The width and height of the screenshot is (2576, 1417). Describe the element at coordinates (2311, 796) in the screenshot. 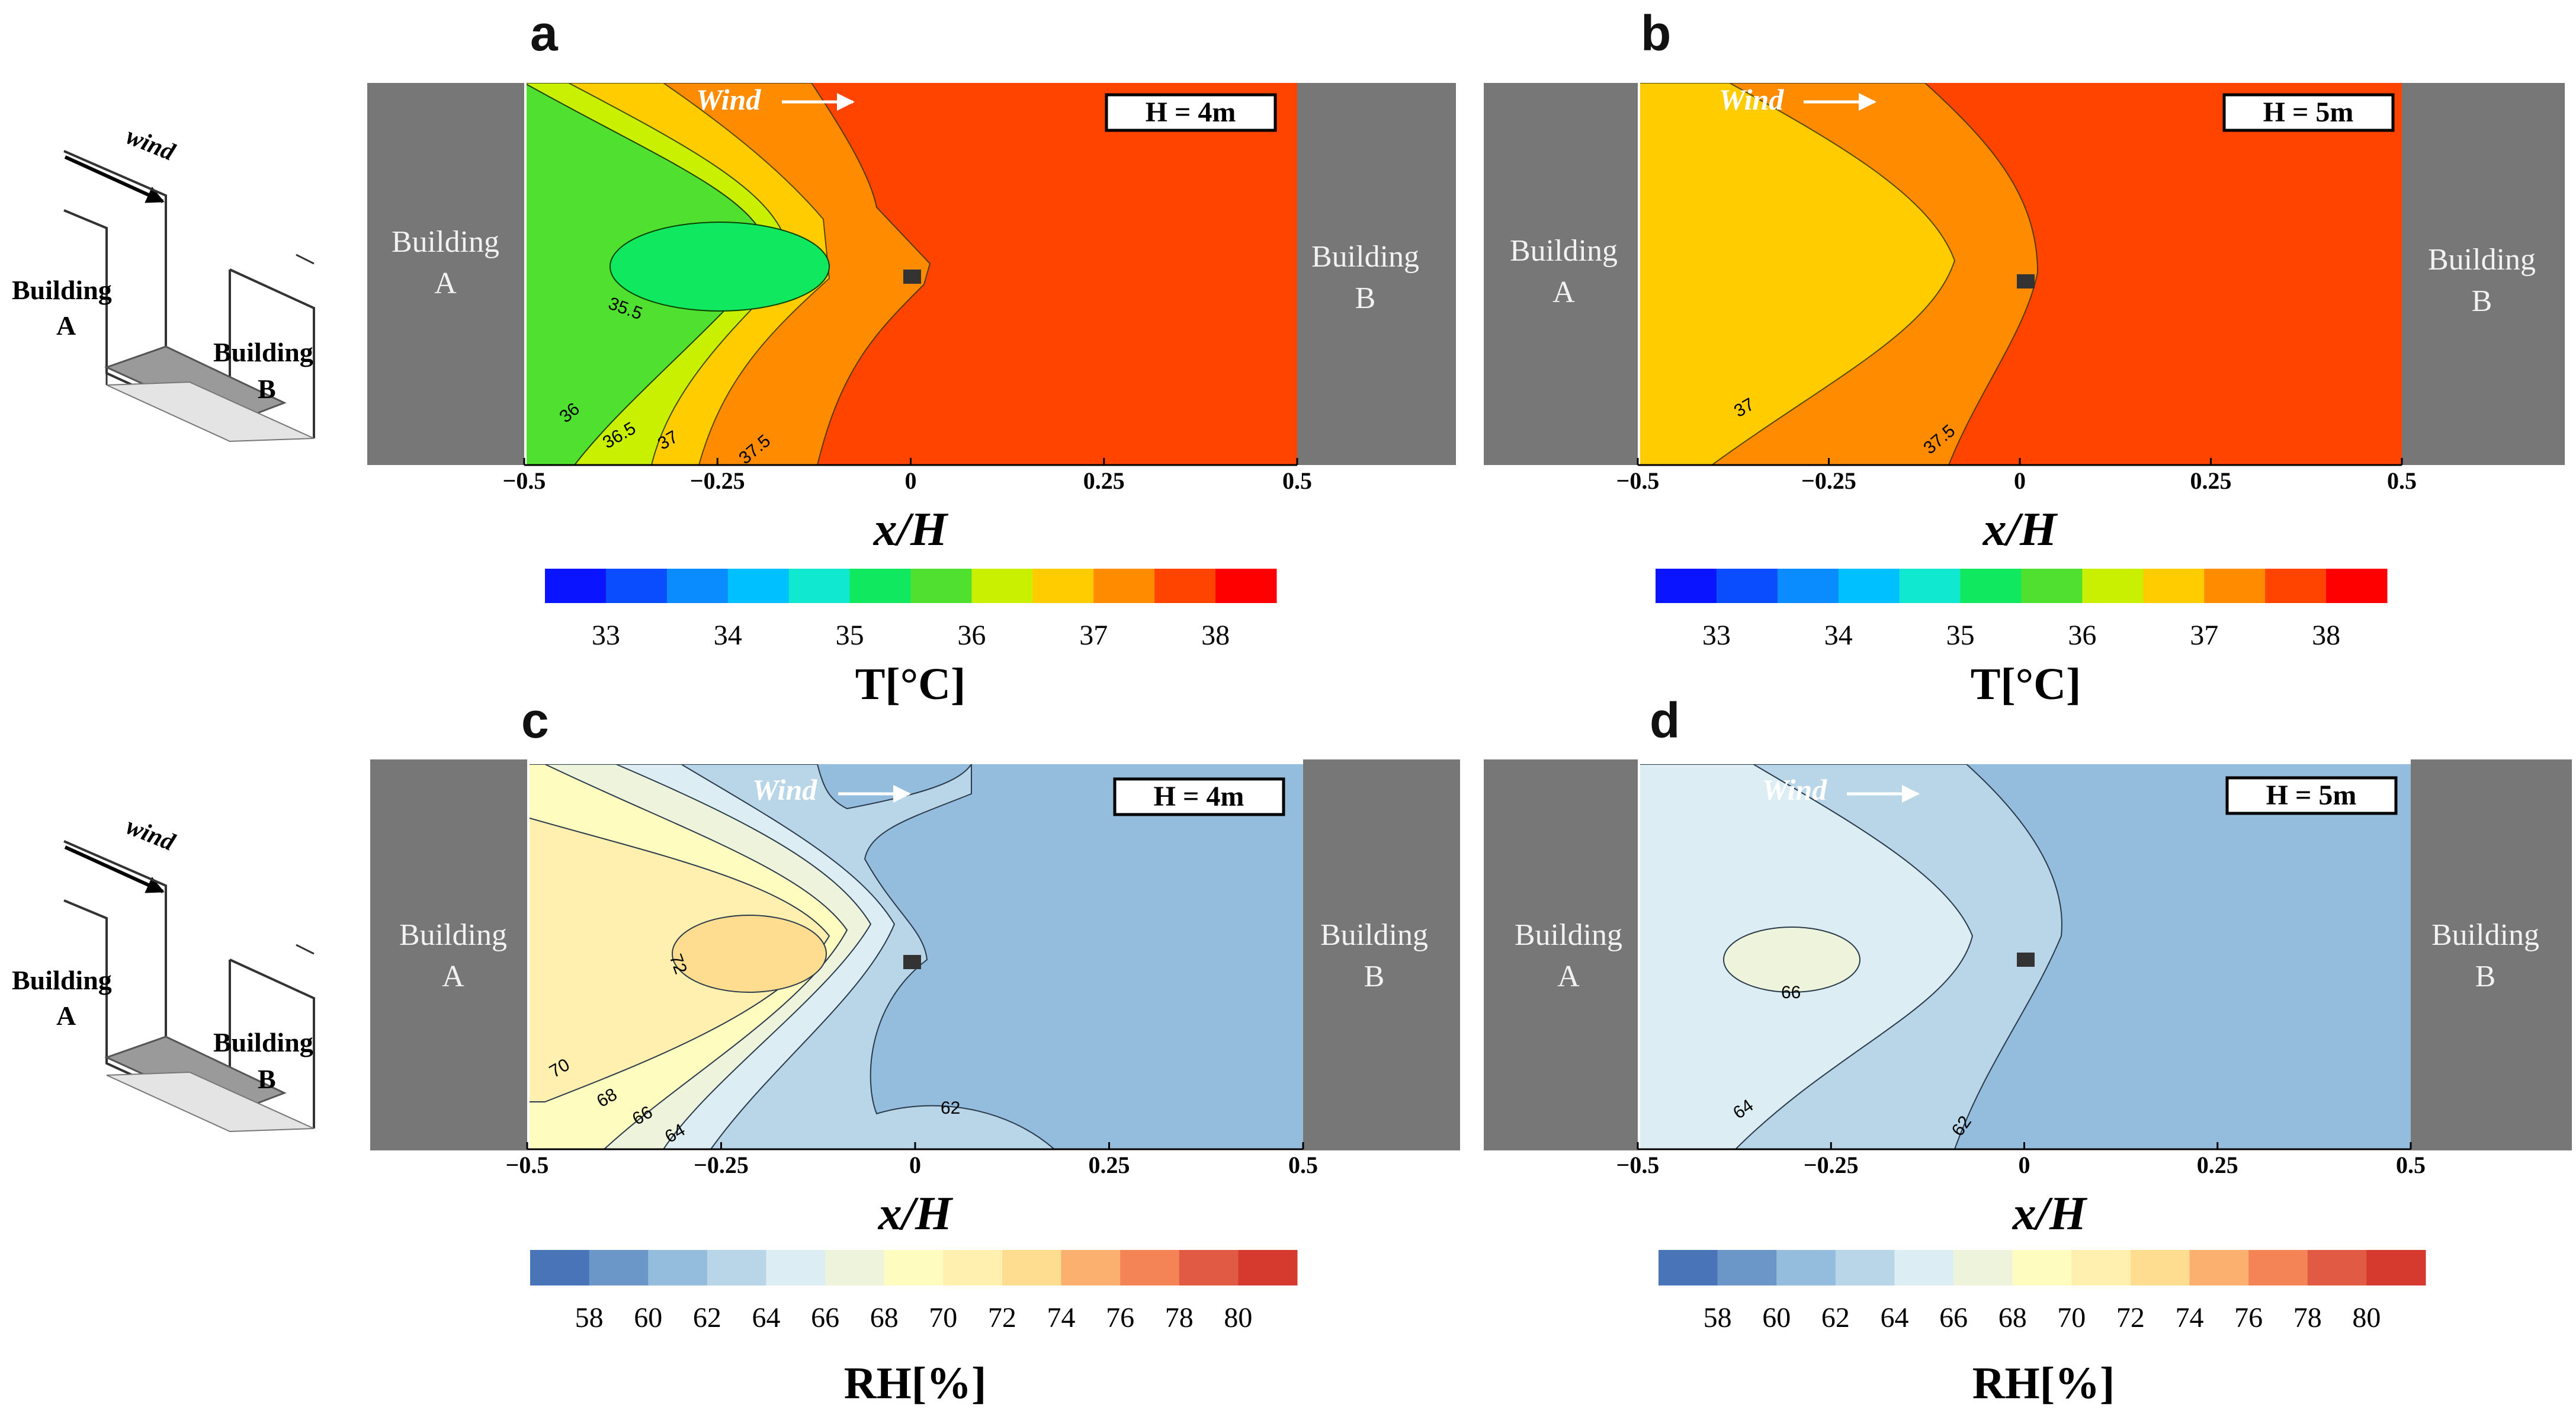

I see `case-height-label: H = 5m` at that location.